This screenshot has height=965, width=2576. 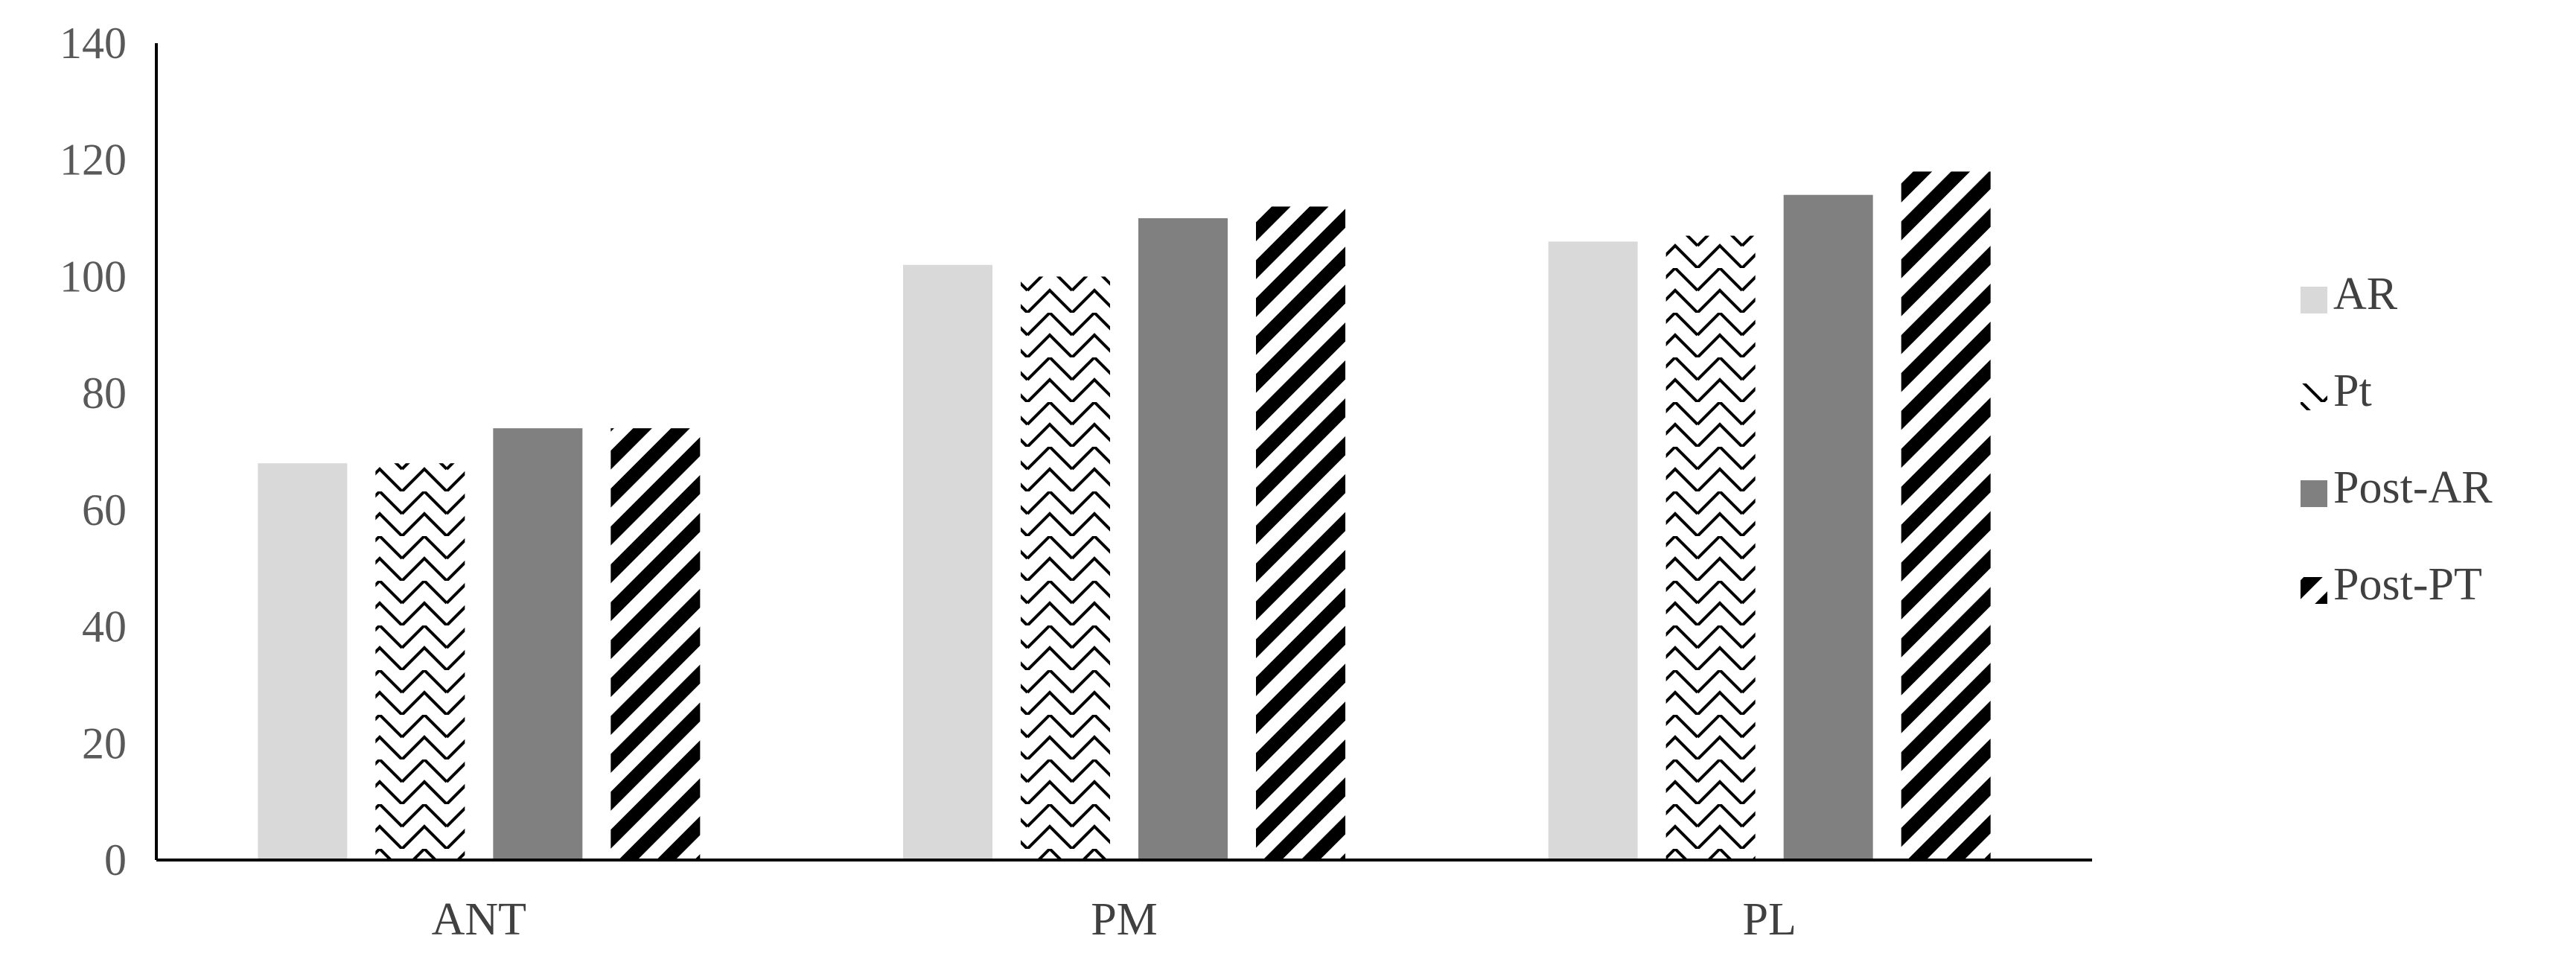 What do you see at coordinates (1828, 527) in the screenshot?
I see `bar-post-ar-pl` at bounding box center [1828, 527].